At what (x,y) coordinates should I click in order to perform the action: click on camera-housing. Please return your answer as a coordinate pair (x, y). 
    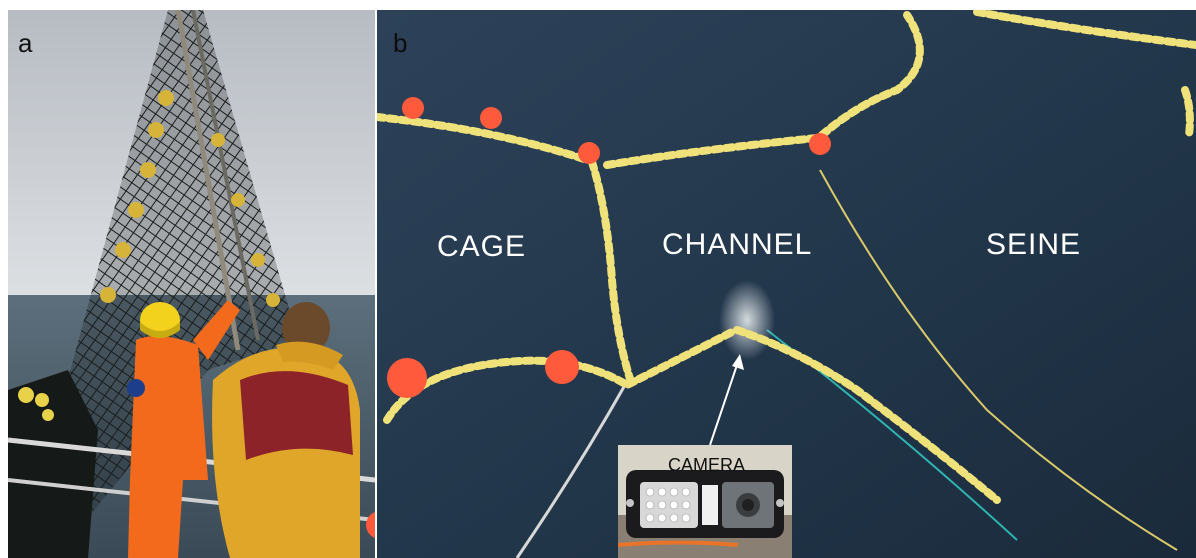
    Looking at the image, I should click on (705, 501).